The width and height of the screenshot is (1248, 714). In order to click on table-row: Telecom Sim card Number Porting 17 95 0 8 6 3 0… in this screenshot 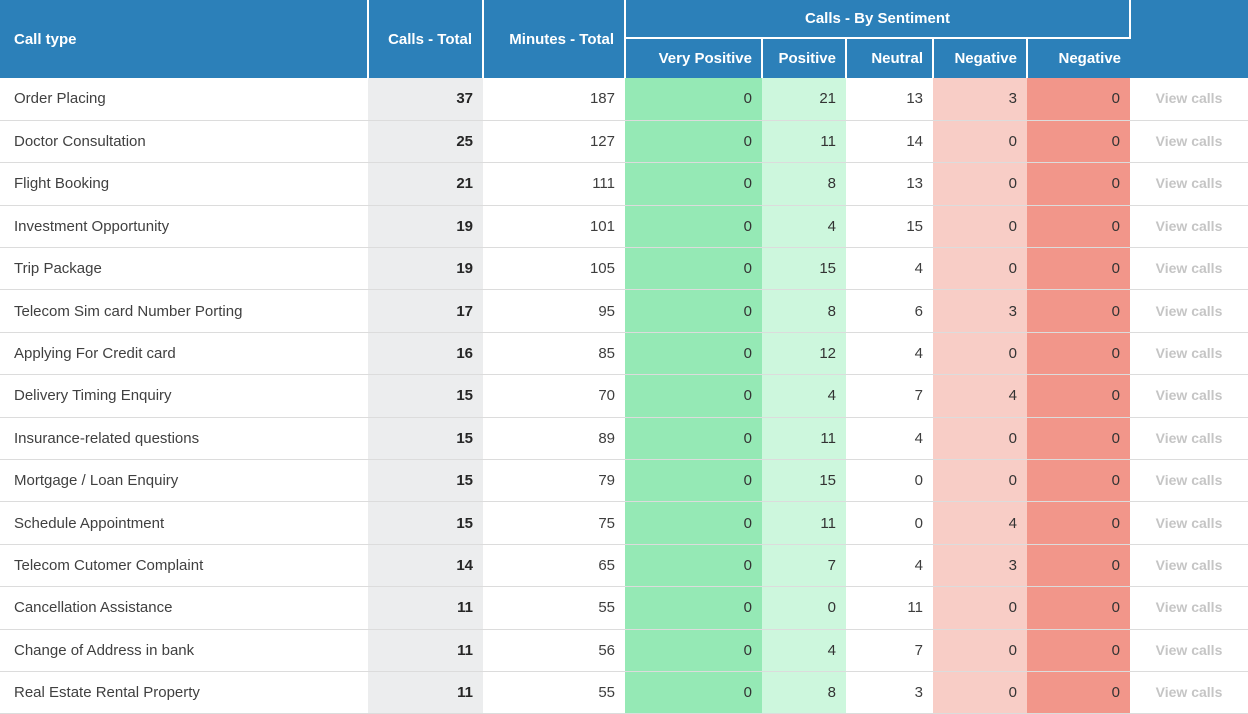, I will do `click(624, 311)`.